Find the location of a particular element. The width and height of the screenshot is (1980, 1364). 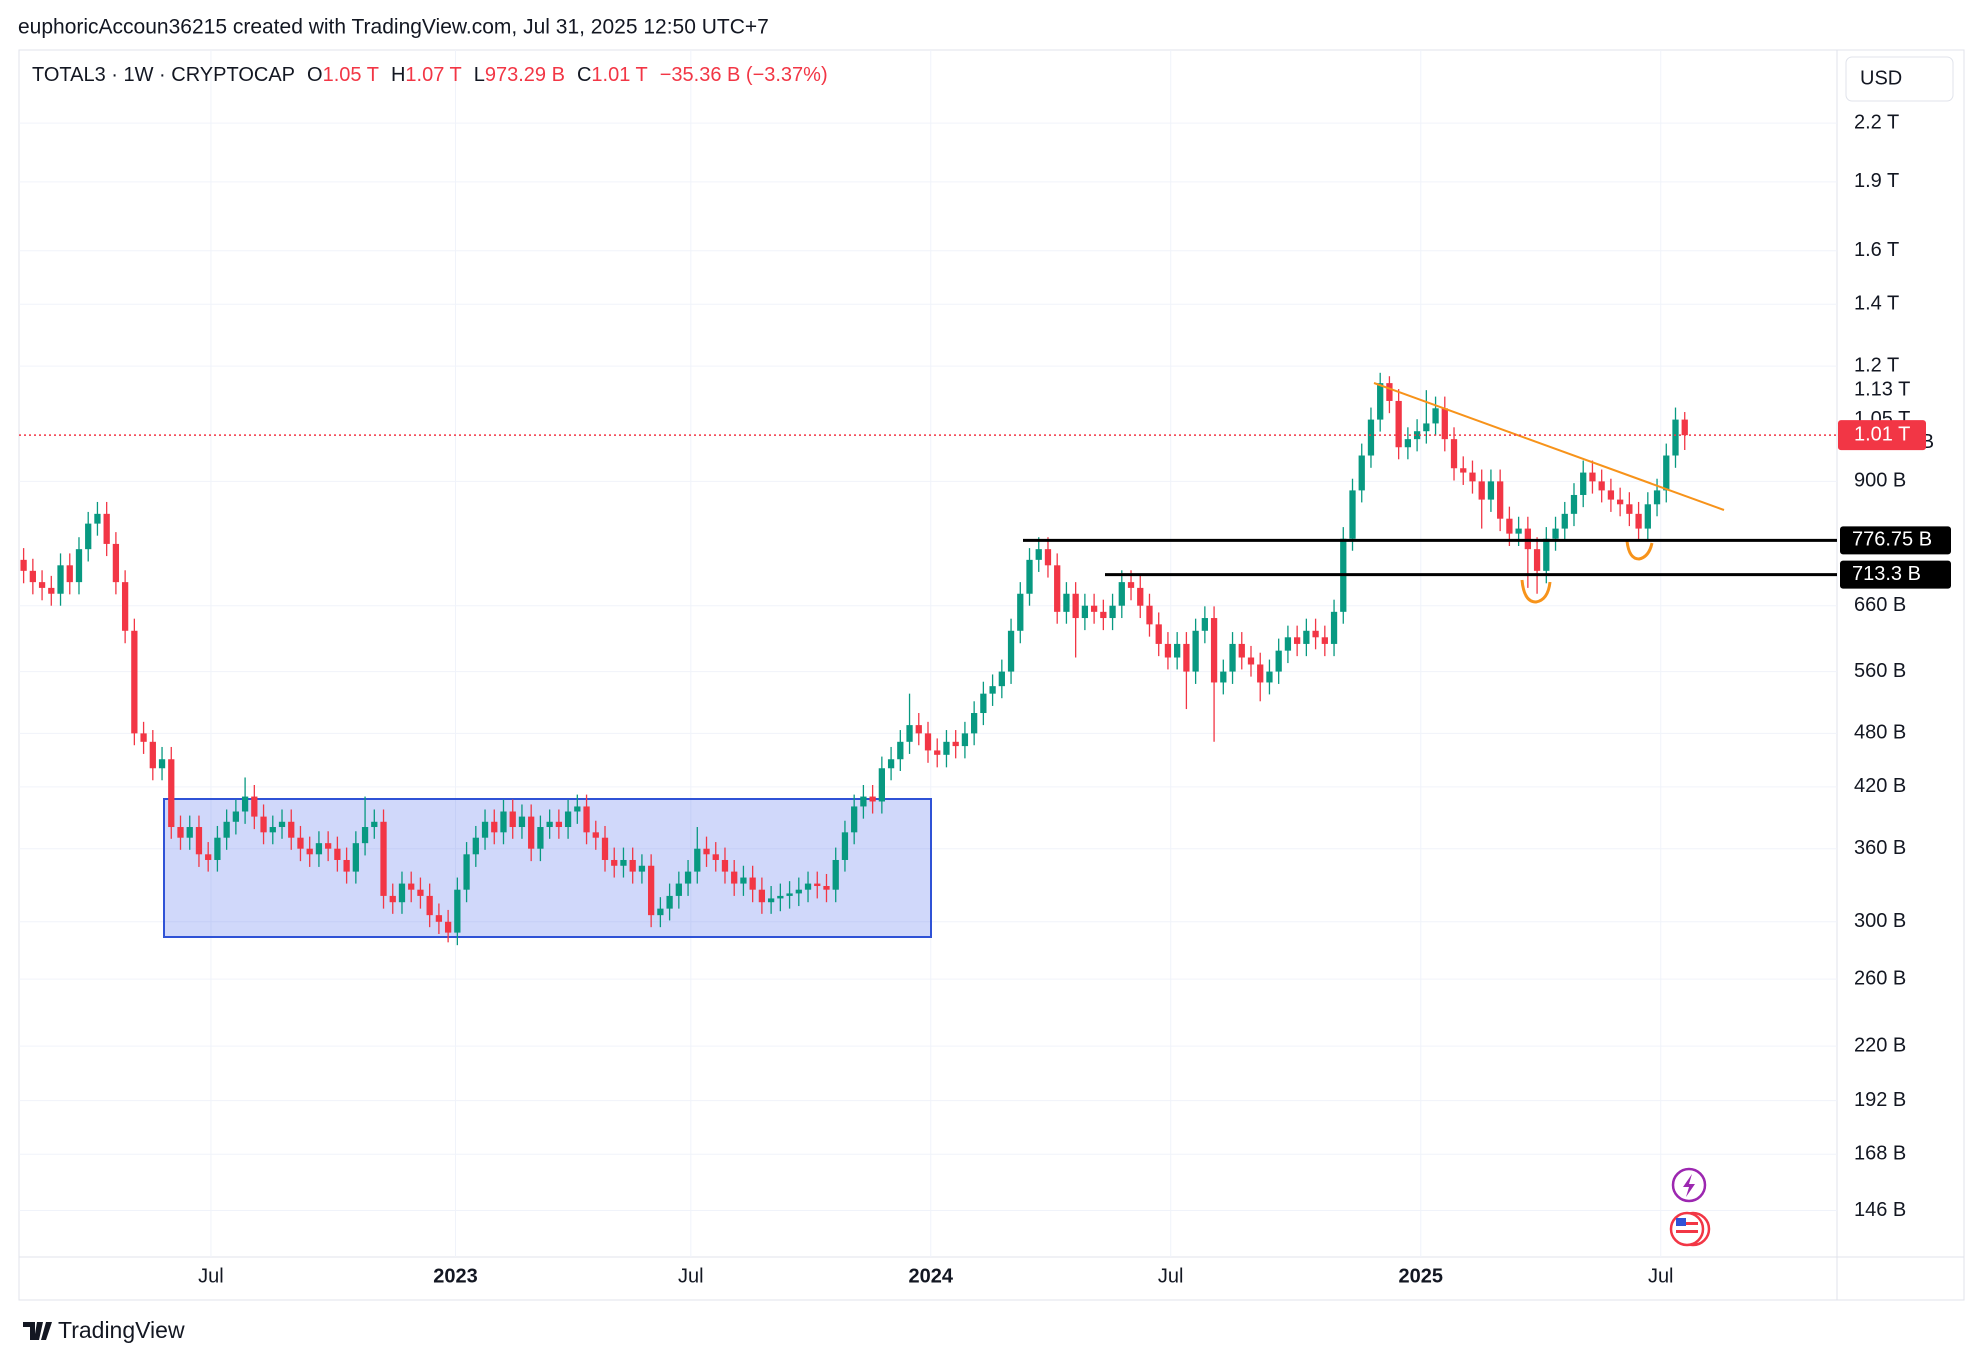

currency: USD is located at coordinates (1881, 78).